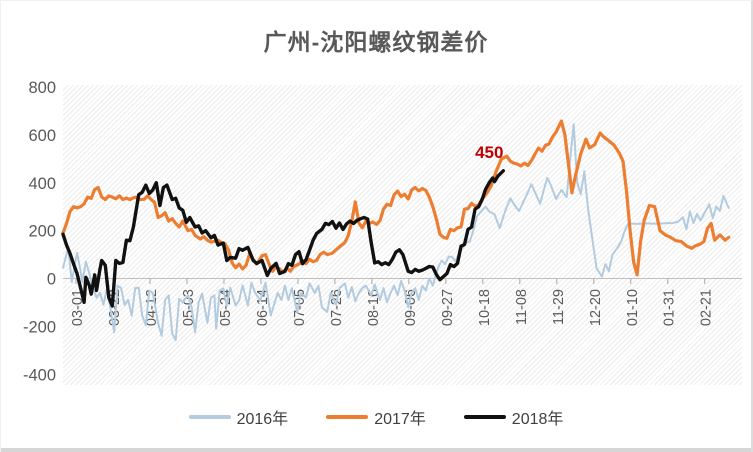 The image size is (753, 452). I want to click on legend-line-swatch-2017, so click(347, 417).